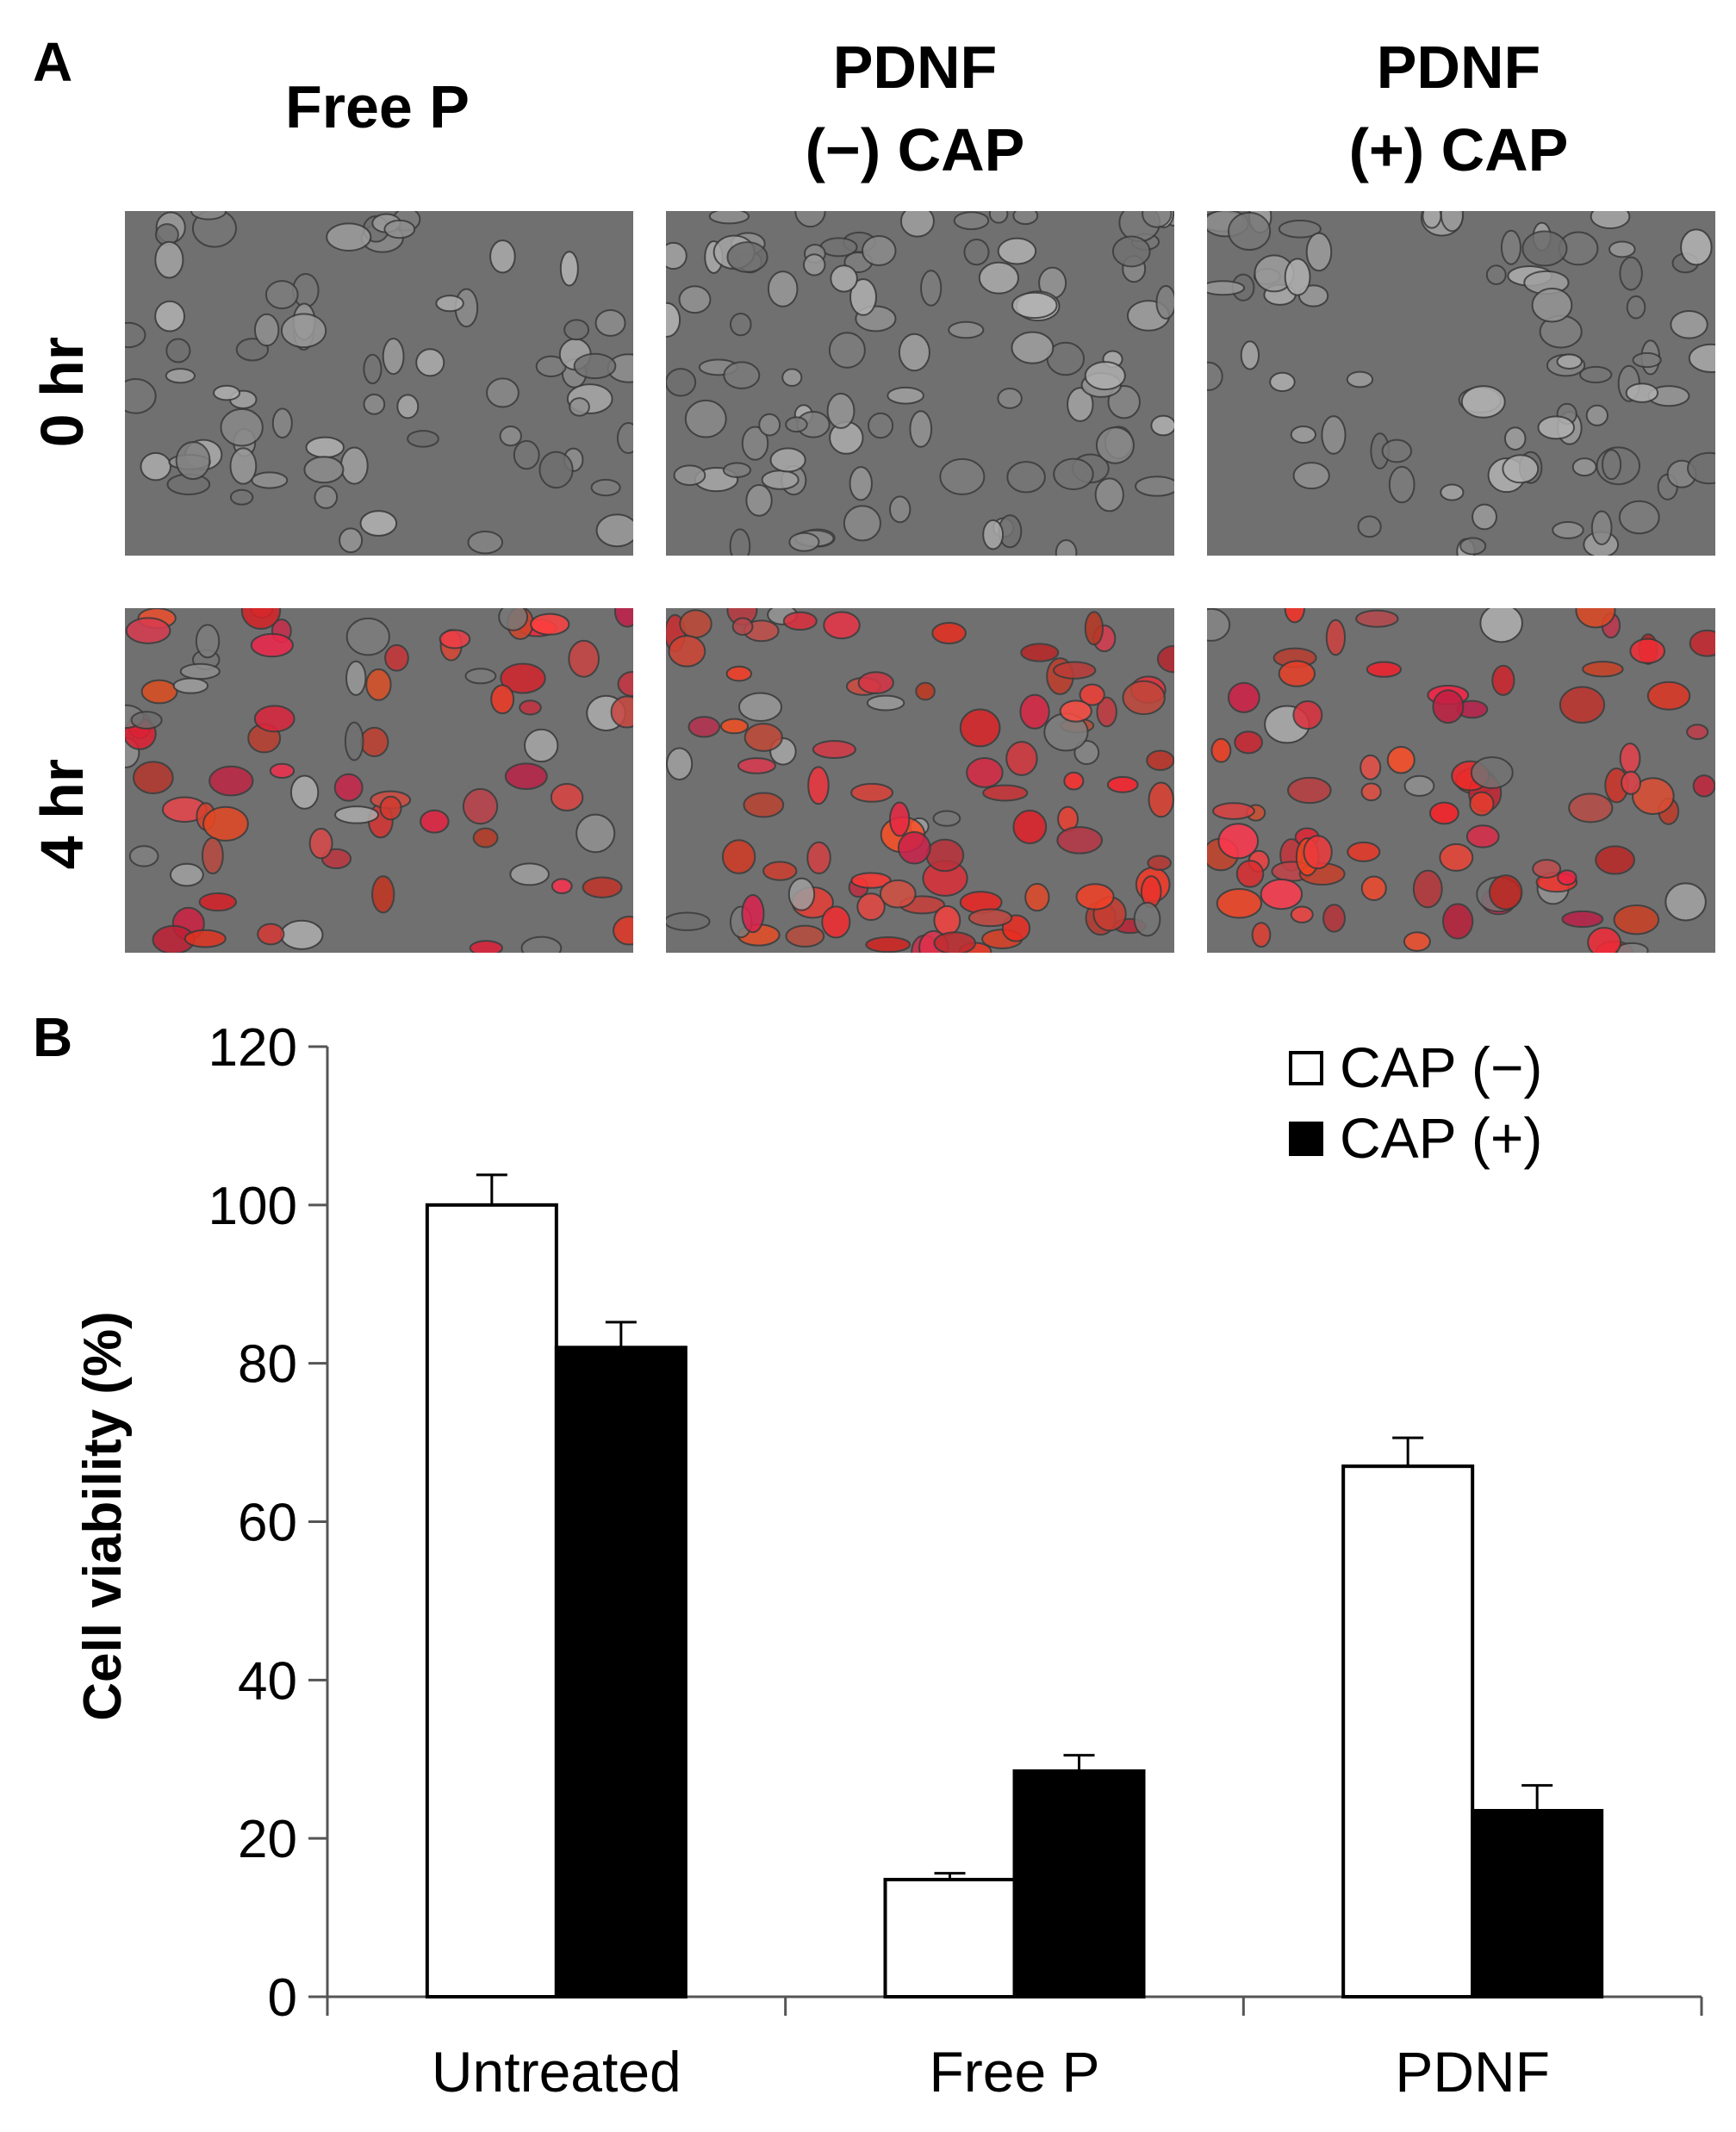 This screenshot has width=1736, height=2132. Describe the element at coordinates (268, 1681) in the screenshot. I see `y-tick-label: 40` at that location.